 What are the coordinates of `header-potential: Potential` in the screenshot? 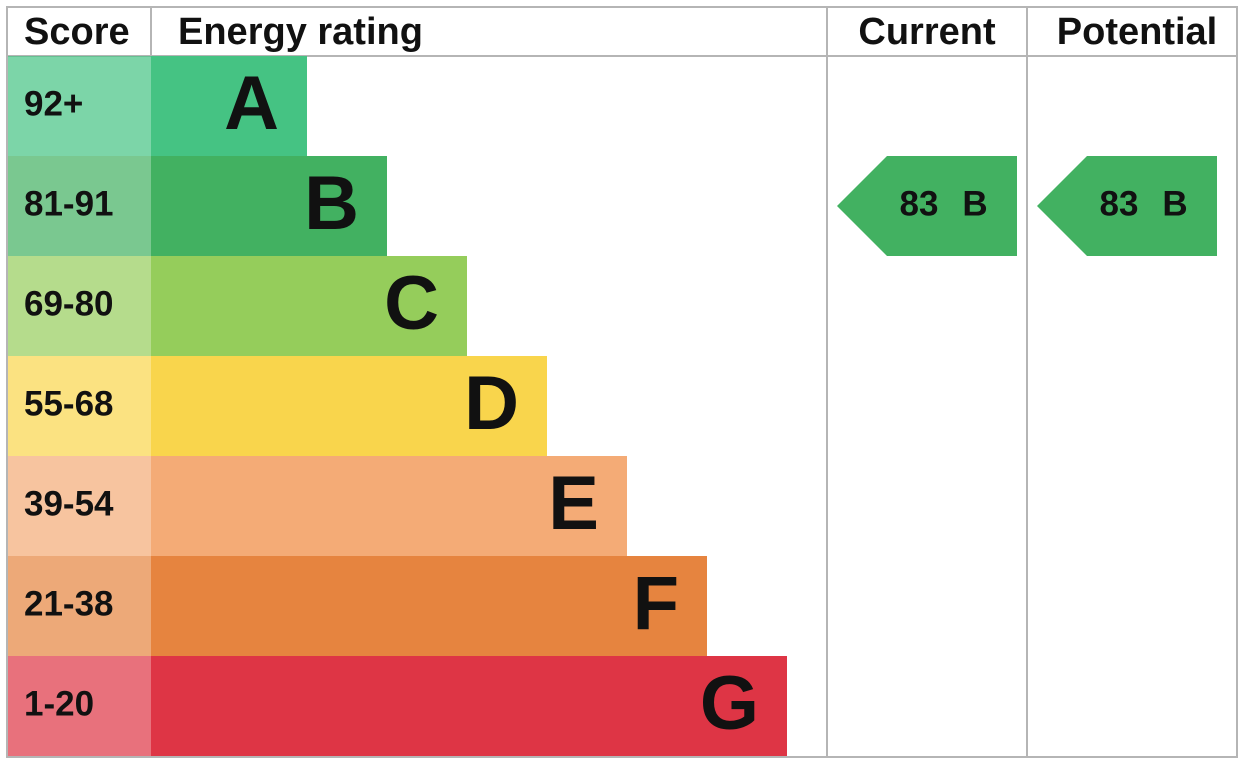 It's located at (1137, 32).